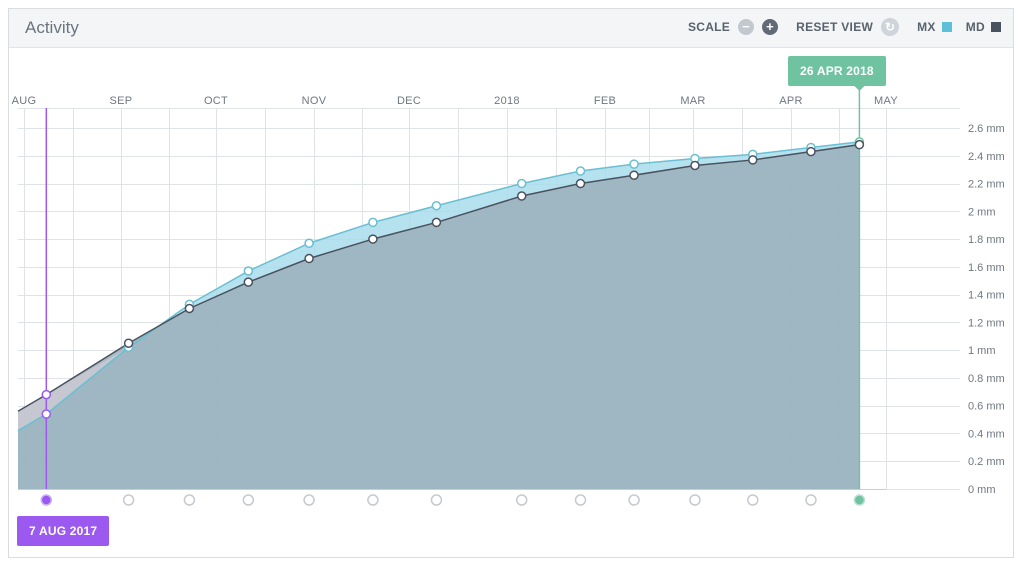 This screenshot has width=1024, height=568. I want to click on x-tick-label: DEC, so click(409, 101).